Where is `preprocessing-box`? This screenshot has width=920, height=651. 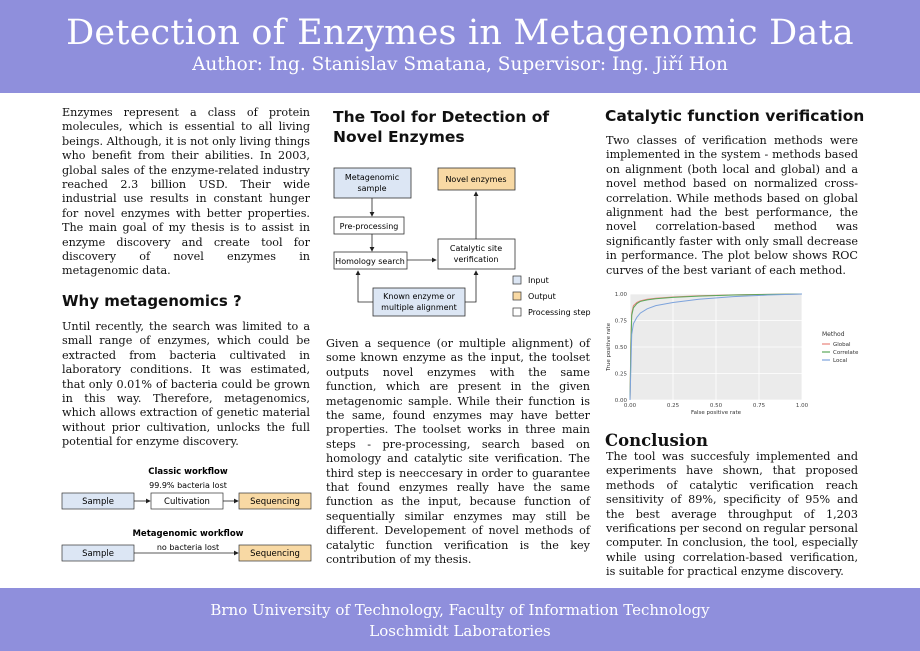
preprocessing-box is located at coordinates (369, 225).